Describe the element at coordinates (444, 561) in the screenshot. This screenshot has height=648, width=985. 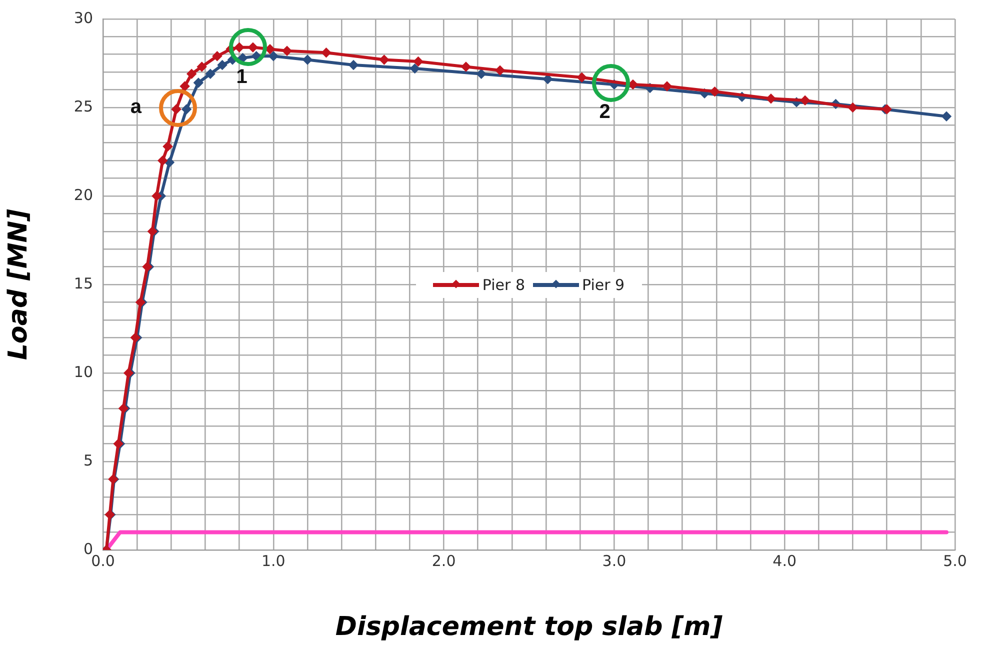
I see `x-tick-label: 2.0` at that location.